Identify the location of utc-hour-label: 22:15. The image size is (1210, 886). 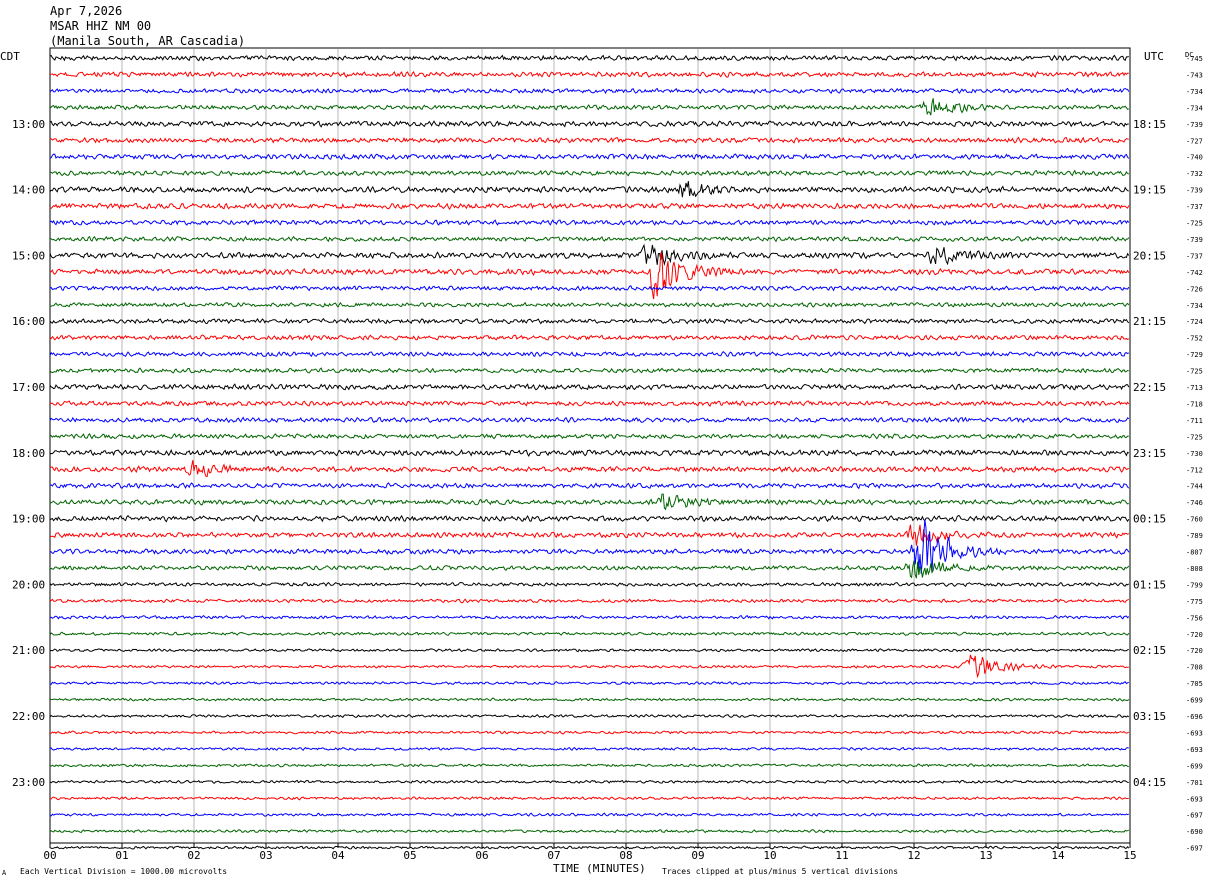
(1149, 387).